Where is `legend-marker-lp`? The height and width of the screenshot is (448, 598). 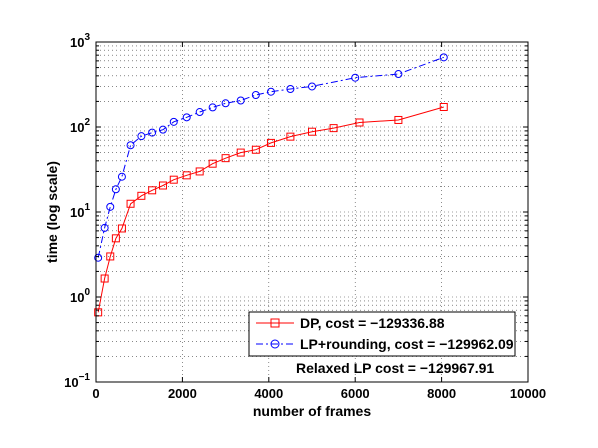
legend-marker-lp is located at coordinates (275, 344).